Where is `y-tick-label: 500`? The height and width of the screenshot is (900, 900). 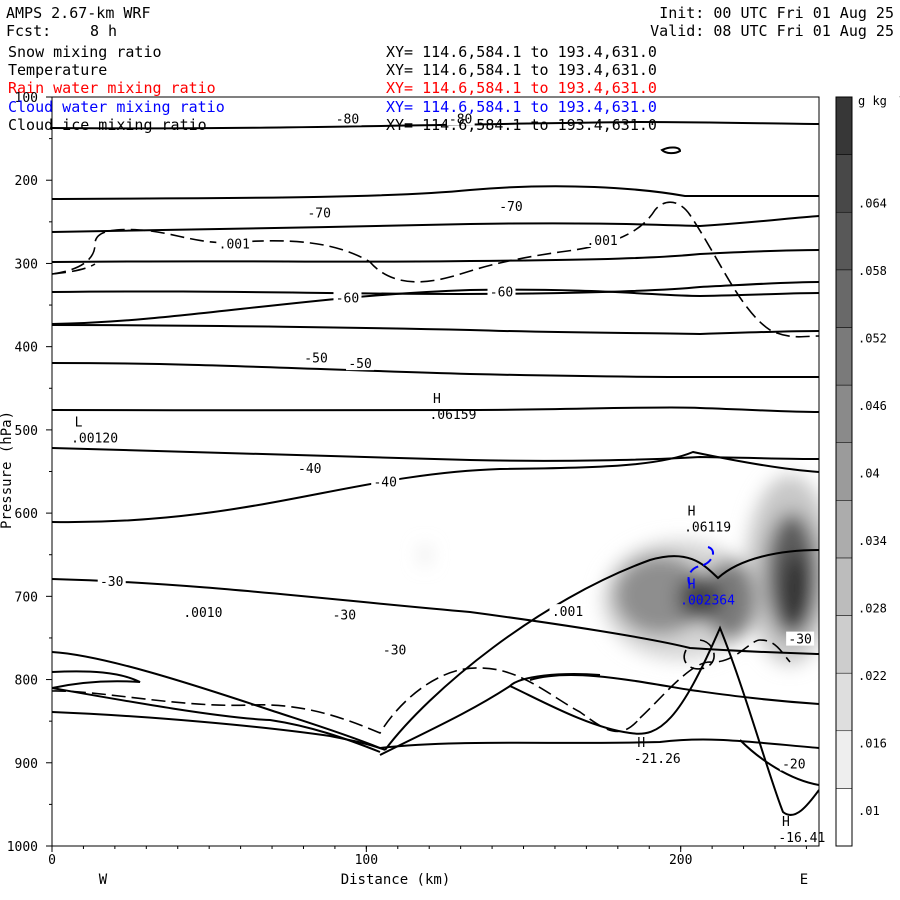 y-tick-label: 500 is located at coordinates (26, 431).